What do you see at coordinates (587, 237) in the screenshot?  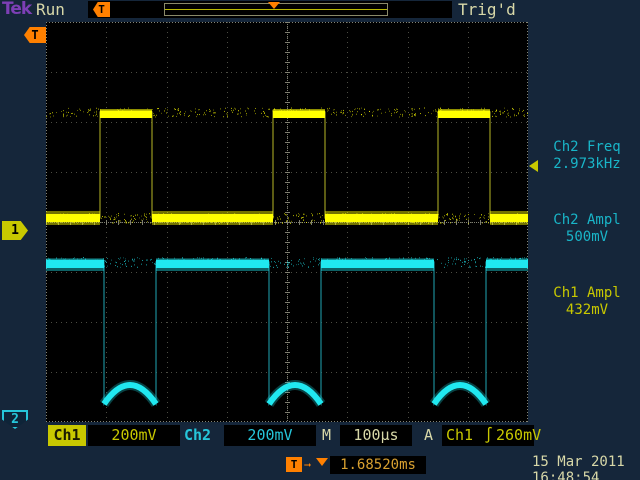 I see `measurement-value: 500mV` at bounding box center [587, 237].